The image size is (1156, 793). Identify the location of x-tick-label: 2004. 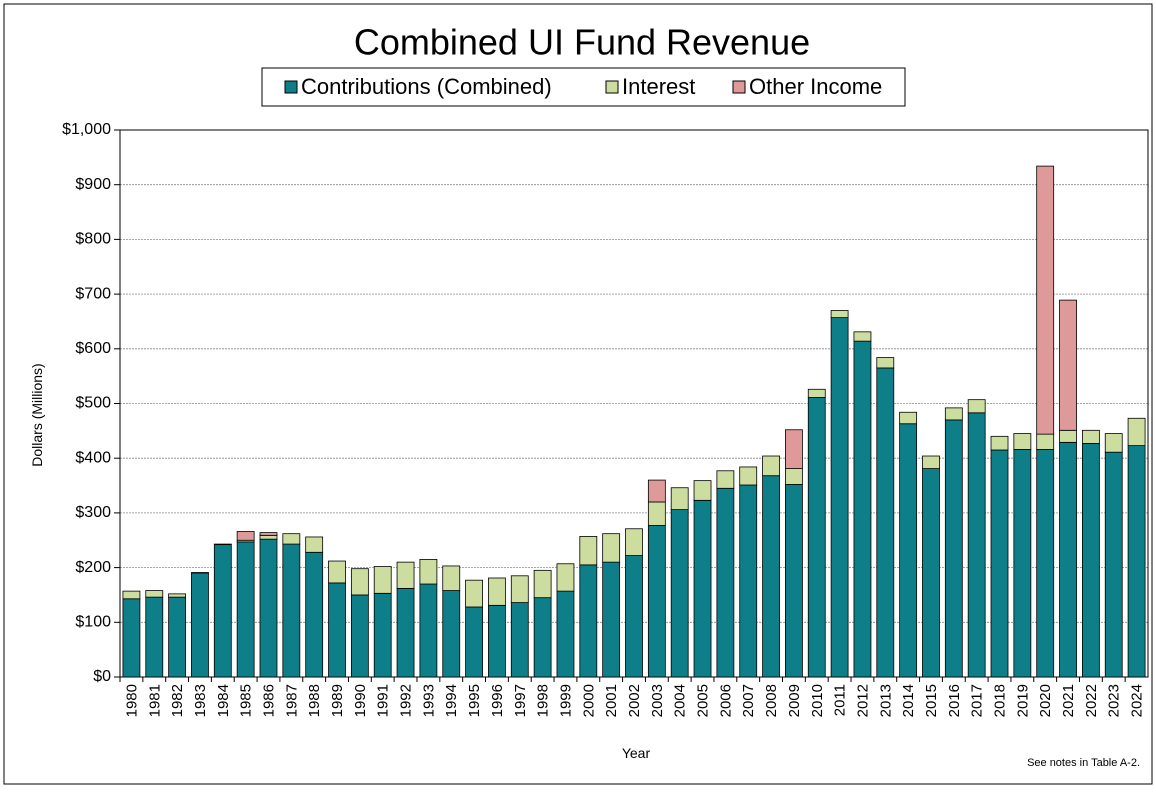
(680, 700).